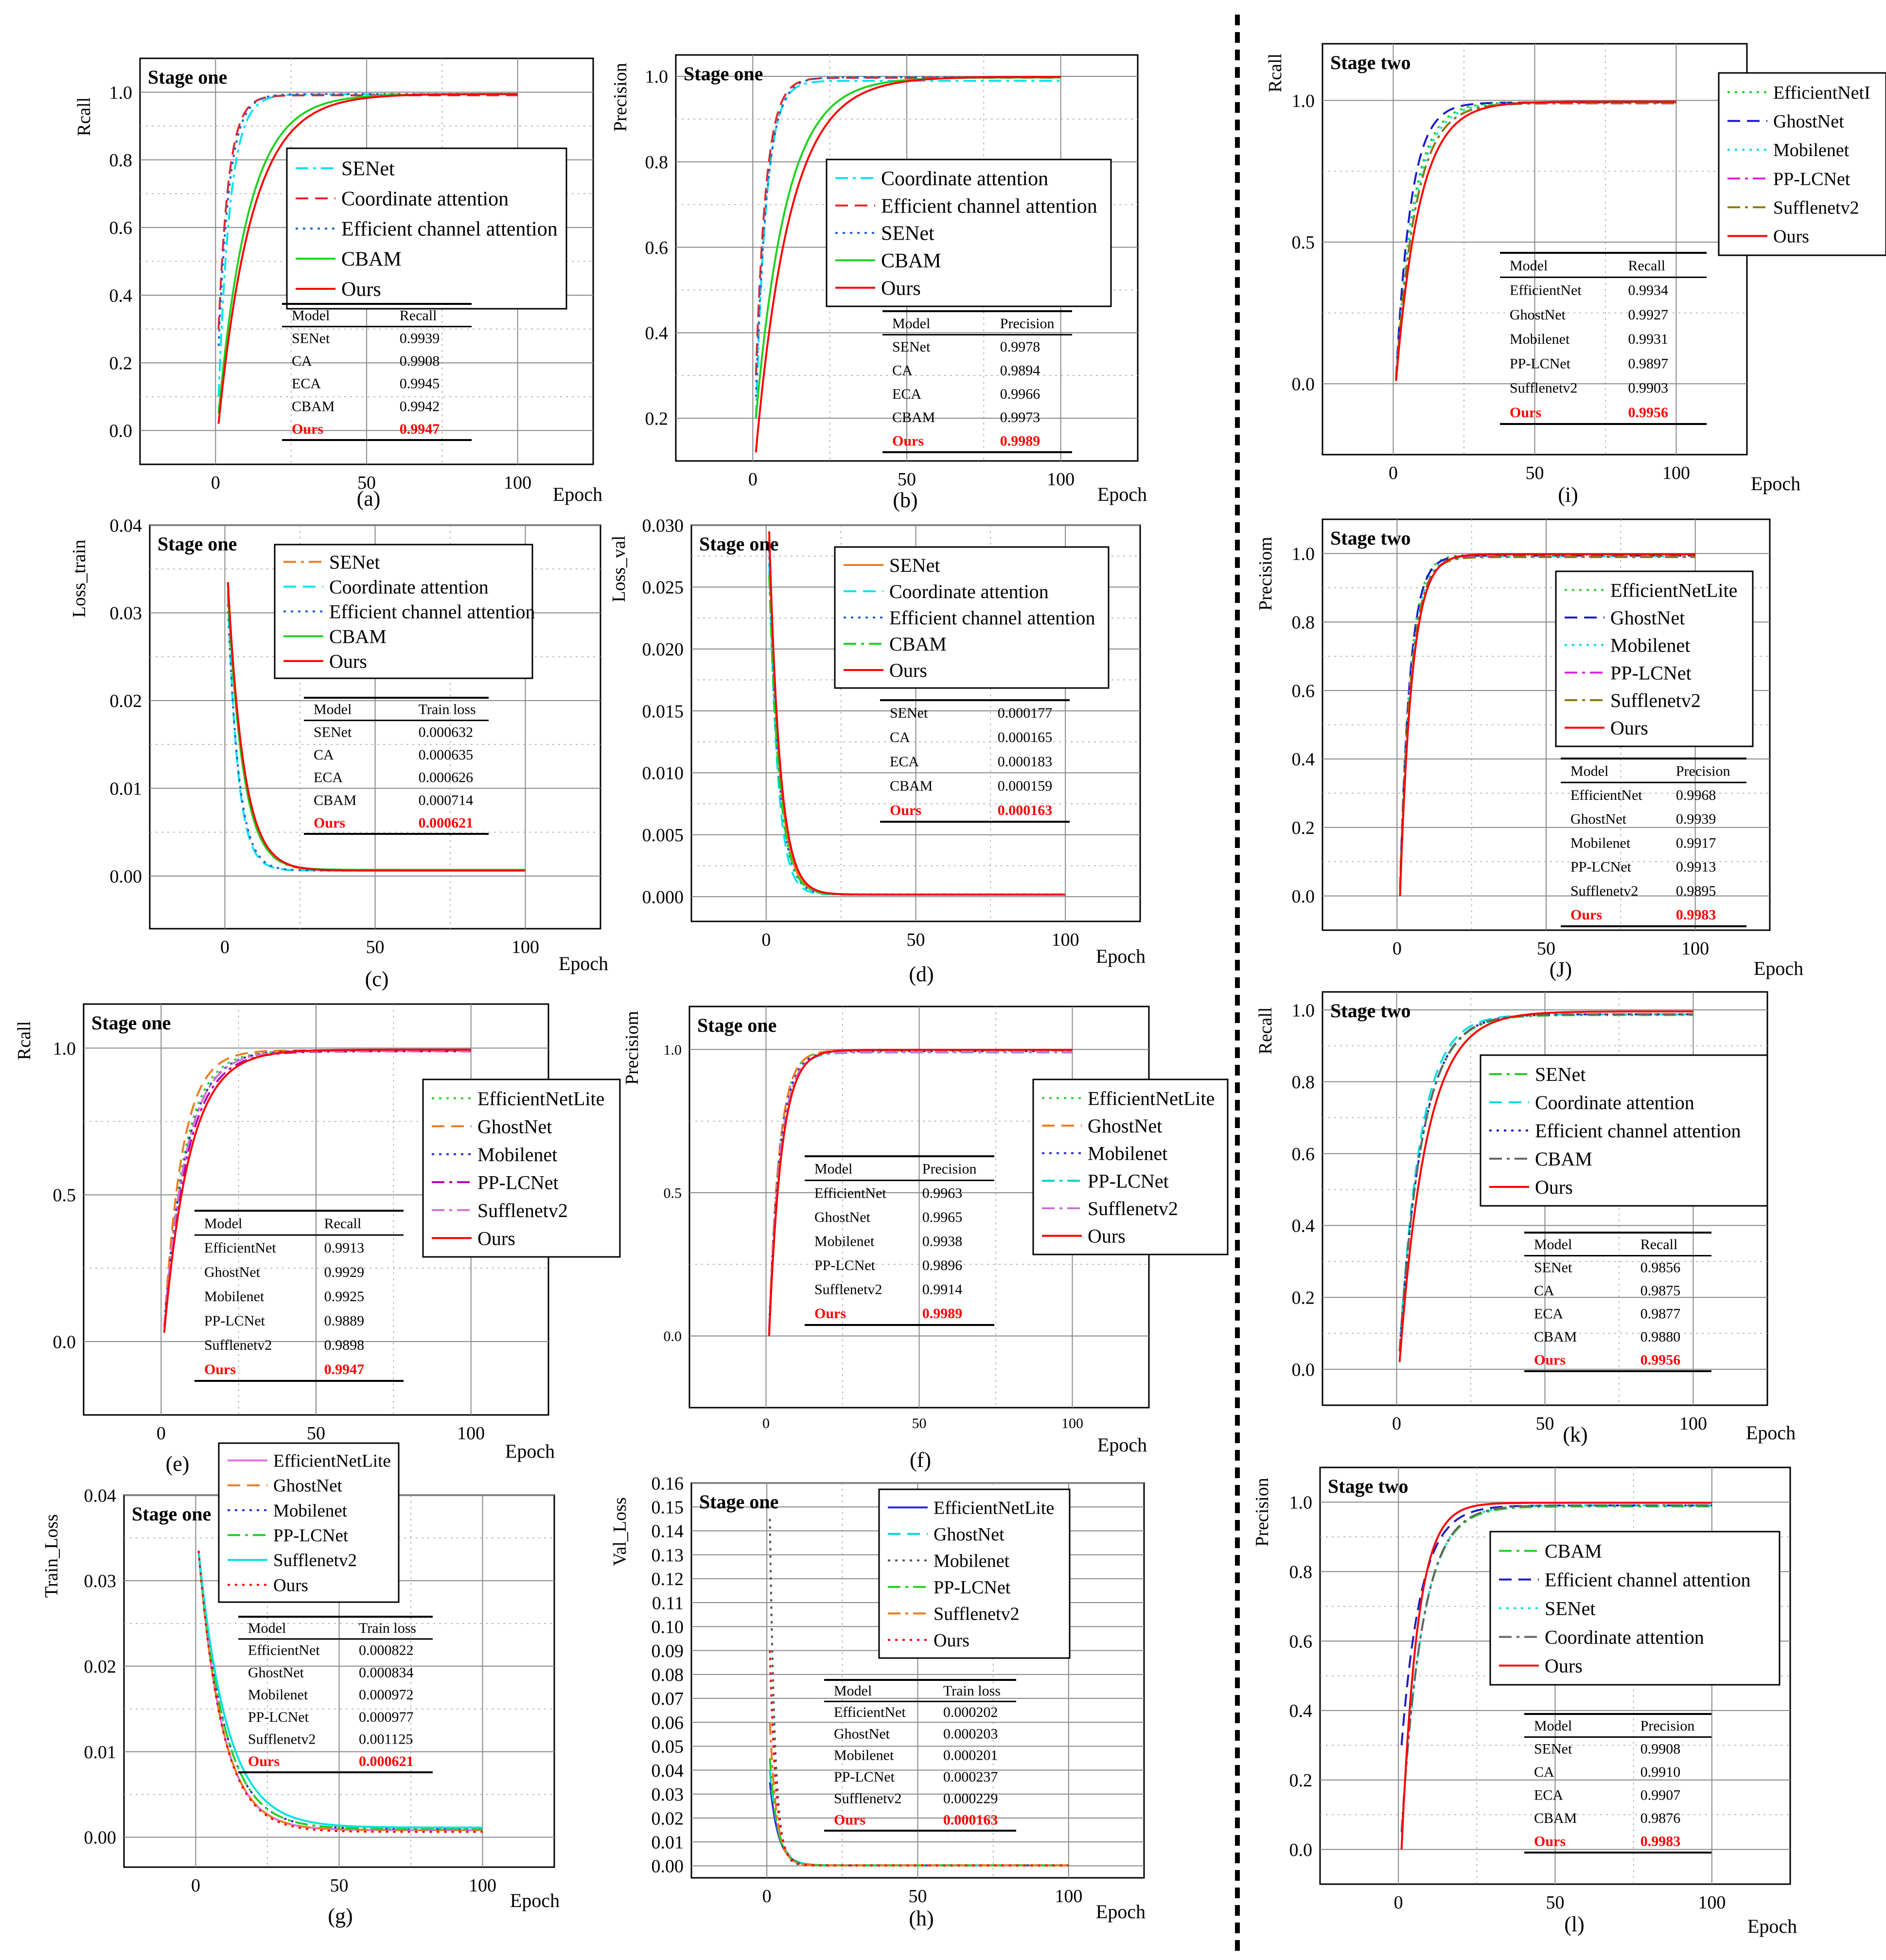 The height and width of the screenshot is (1960, 1886). Describe the element at coordinates (1025, 810) in the screenshot. I see `table-cell: 0.000163` at that location.